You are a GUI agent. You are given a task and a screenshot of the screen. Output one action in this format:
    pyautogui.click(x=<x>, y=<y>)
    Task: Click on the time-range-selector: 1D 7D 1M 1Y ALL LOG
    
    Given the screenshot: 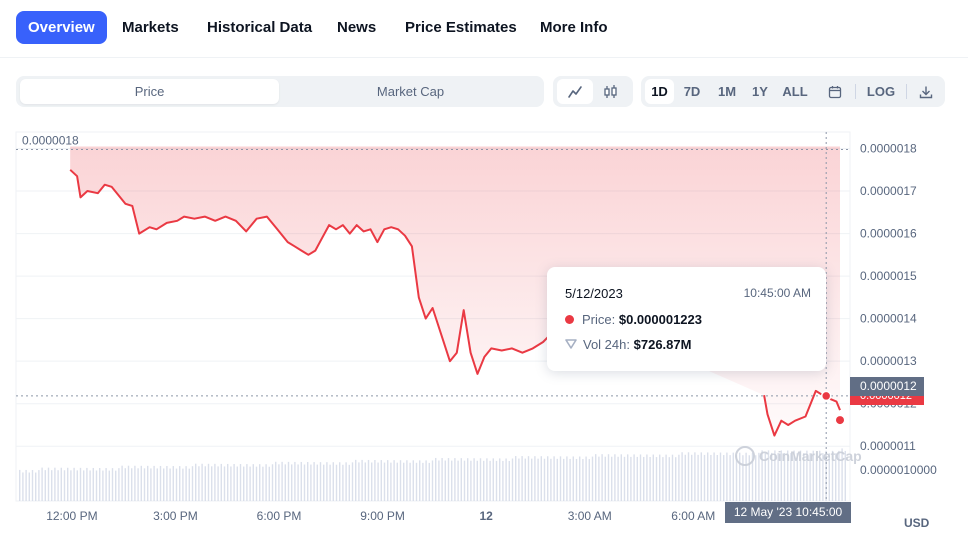 What is the action you would take?
    pyautogui.click(x=793, y=91)
    